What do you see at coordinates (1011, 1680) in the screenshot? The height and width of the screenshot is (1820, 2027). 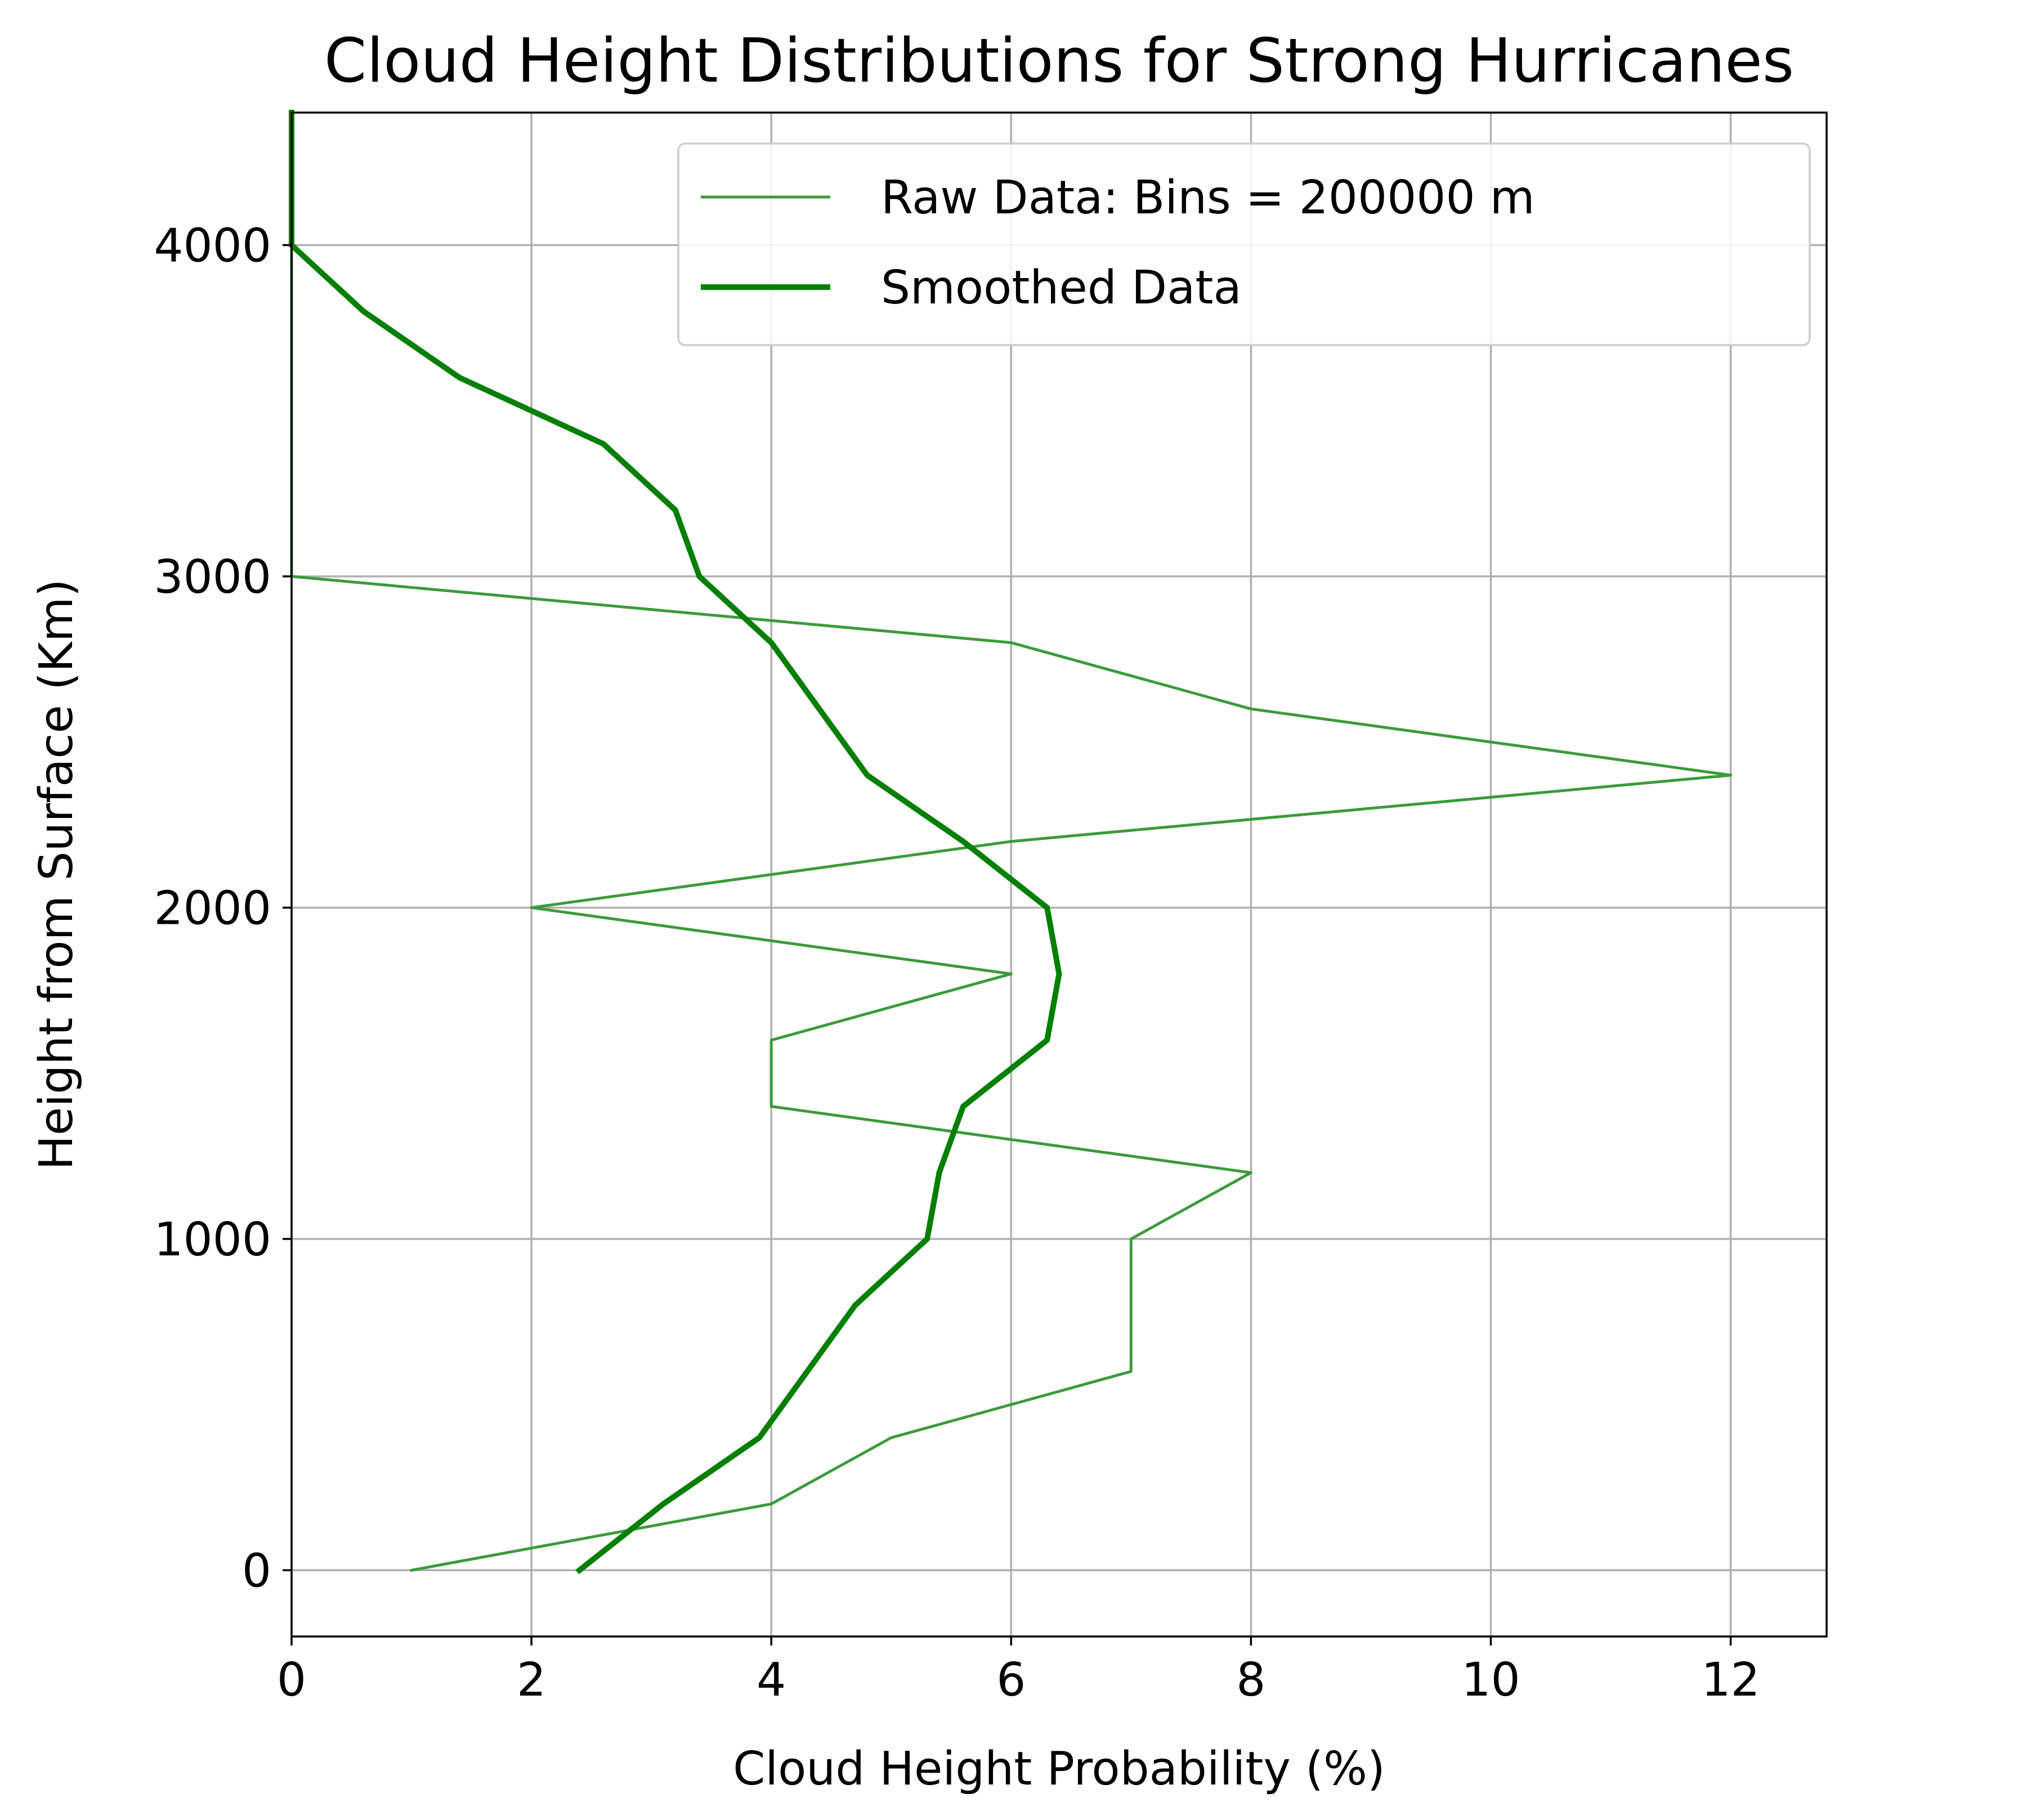 I see `x-tick-label-6: 6` at bounding box center [1011, 1680].